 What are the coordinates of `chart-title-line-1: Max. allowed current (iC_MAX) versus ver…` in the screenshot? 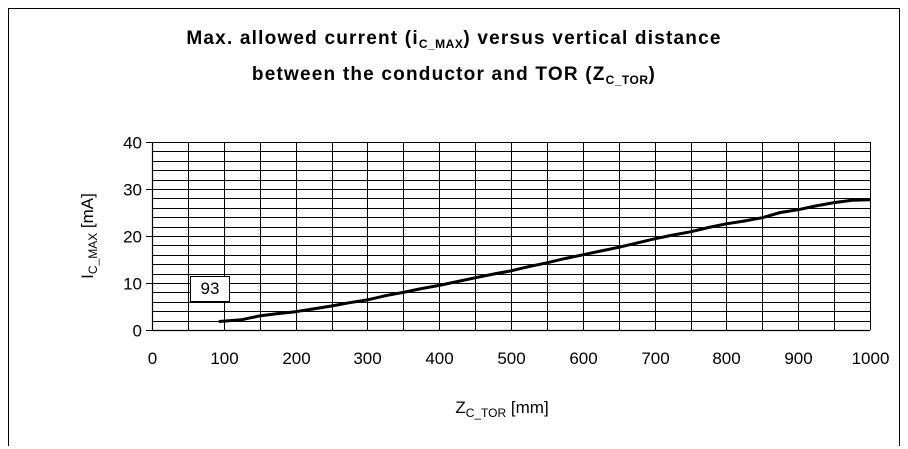 It's located at (454, 39).